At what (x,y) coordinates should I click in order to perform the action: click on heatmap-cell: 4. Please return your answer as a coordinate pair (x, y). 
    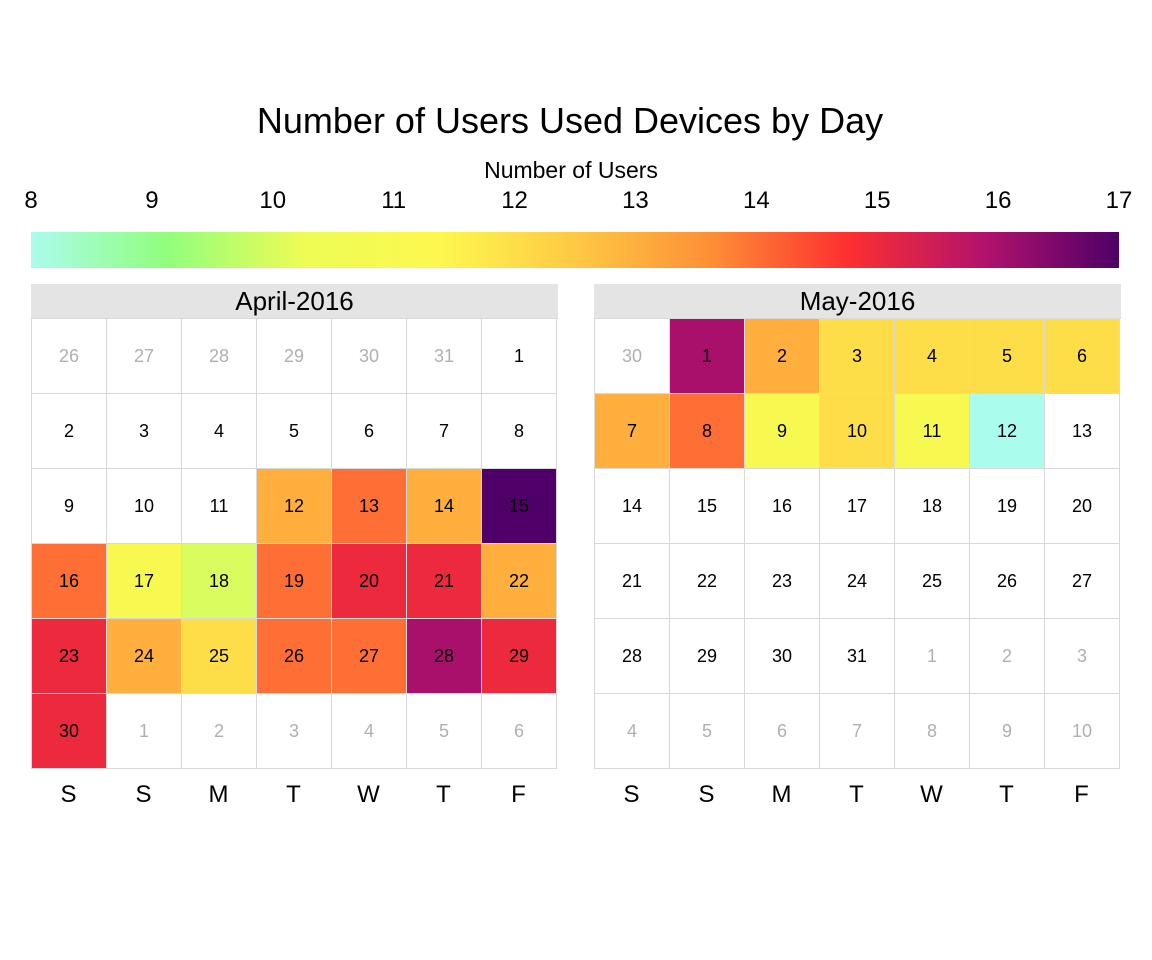
    Looking at the image, I should click on (932, 356).